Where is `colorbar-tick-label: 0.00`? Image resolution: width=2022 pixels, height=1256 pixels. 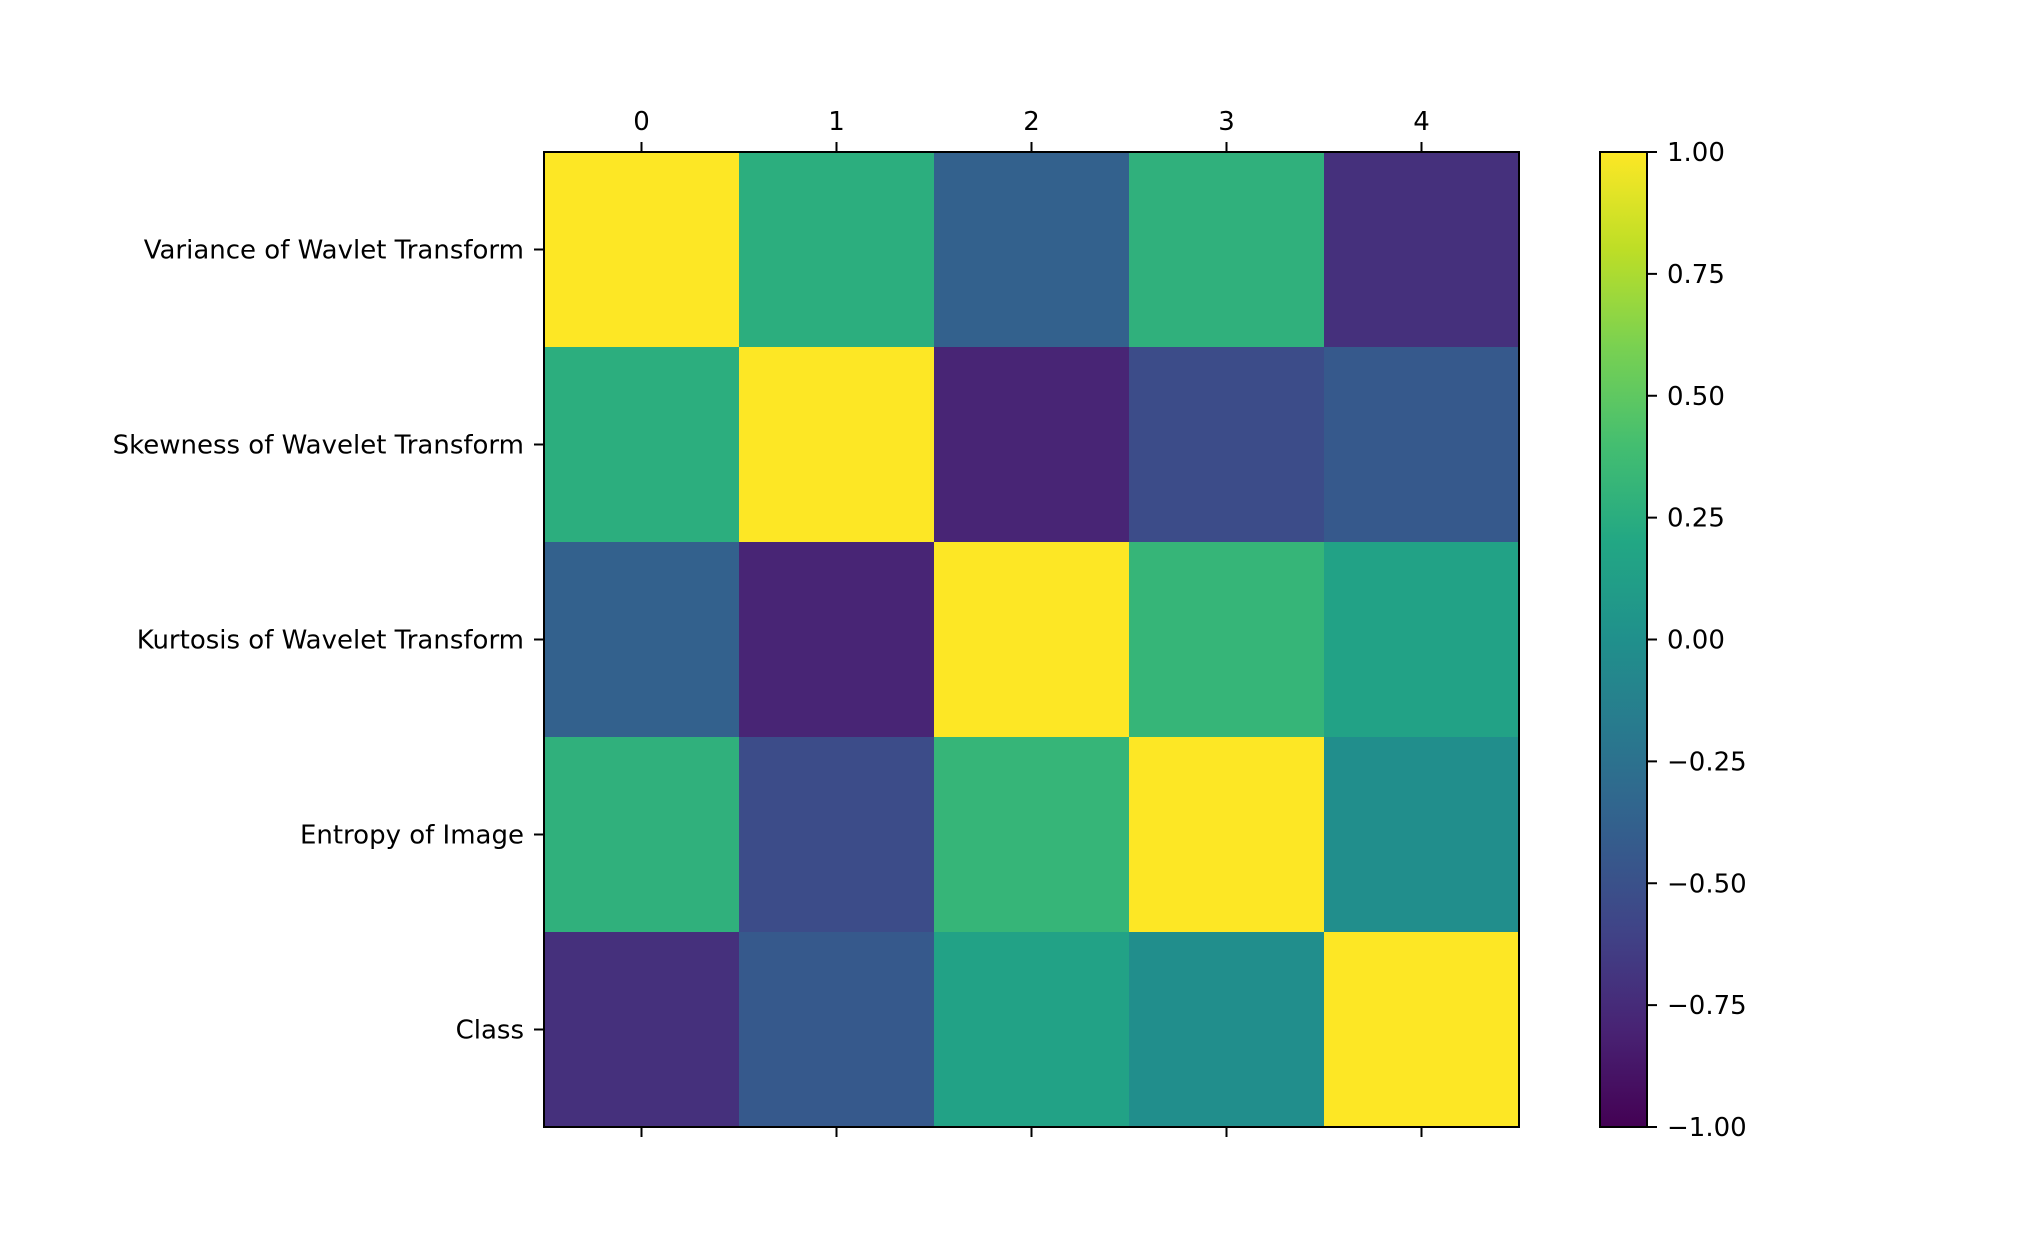 colorbar-tick-label: 0.00 is located at coordinates (1696, 641).